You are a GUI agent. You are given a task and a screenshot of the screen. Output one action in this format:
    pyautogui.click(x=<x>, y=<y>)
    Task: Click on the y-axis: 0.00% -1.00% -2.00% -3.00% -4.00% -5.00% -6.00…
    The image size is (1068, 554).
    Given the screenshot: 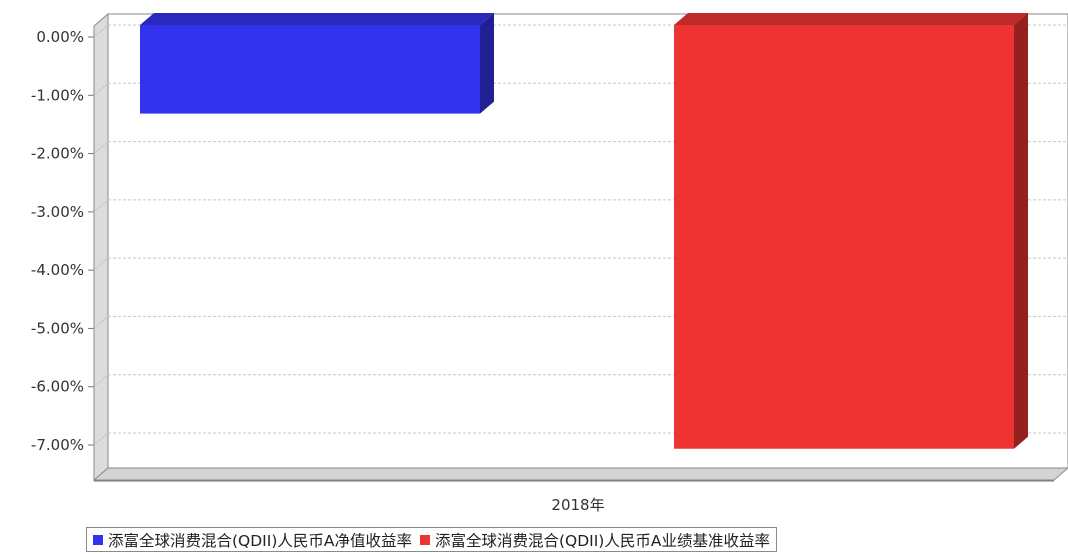 What is the action you would take?
    pyautogui.click(x=62, y=241)
    